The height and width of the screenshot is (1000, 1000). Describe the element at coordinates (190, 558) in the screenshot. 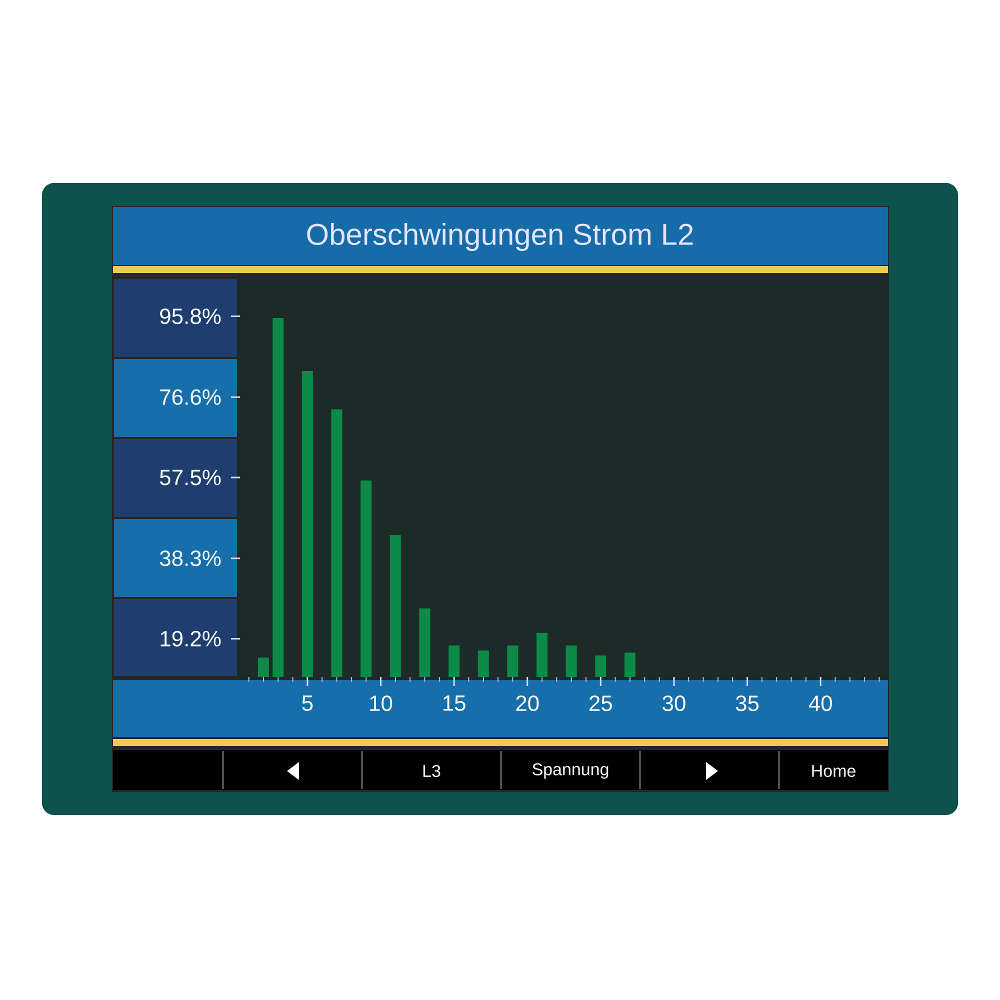

I see `y-tick-label: 38.3%` at that location.